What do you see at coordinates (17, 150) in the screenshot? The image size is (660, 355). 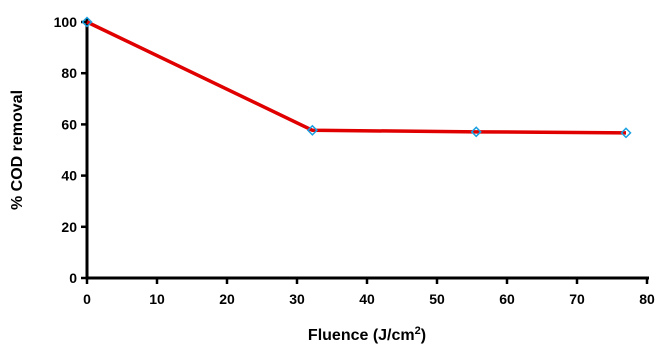 I see `y-axis-title: % COD removal` at bounding box center [17, 150].